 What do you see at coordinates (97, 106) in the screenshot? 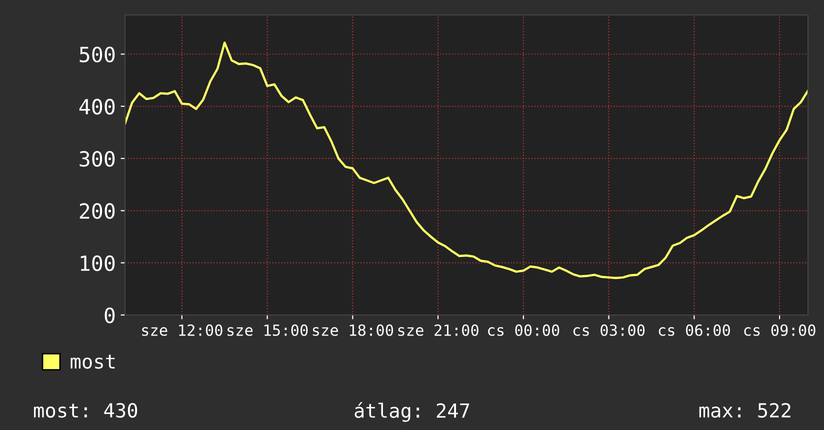
I see `y-tick-label: 400` at bounding box center [97, 106].